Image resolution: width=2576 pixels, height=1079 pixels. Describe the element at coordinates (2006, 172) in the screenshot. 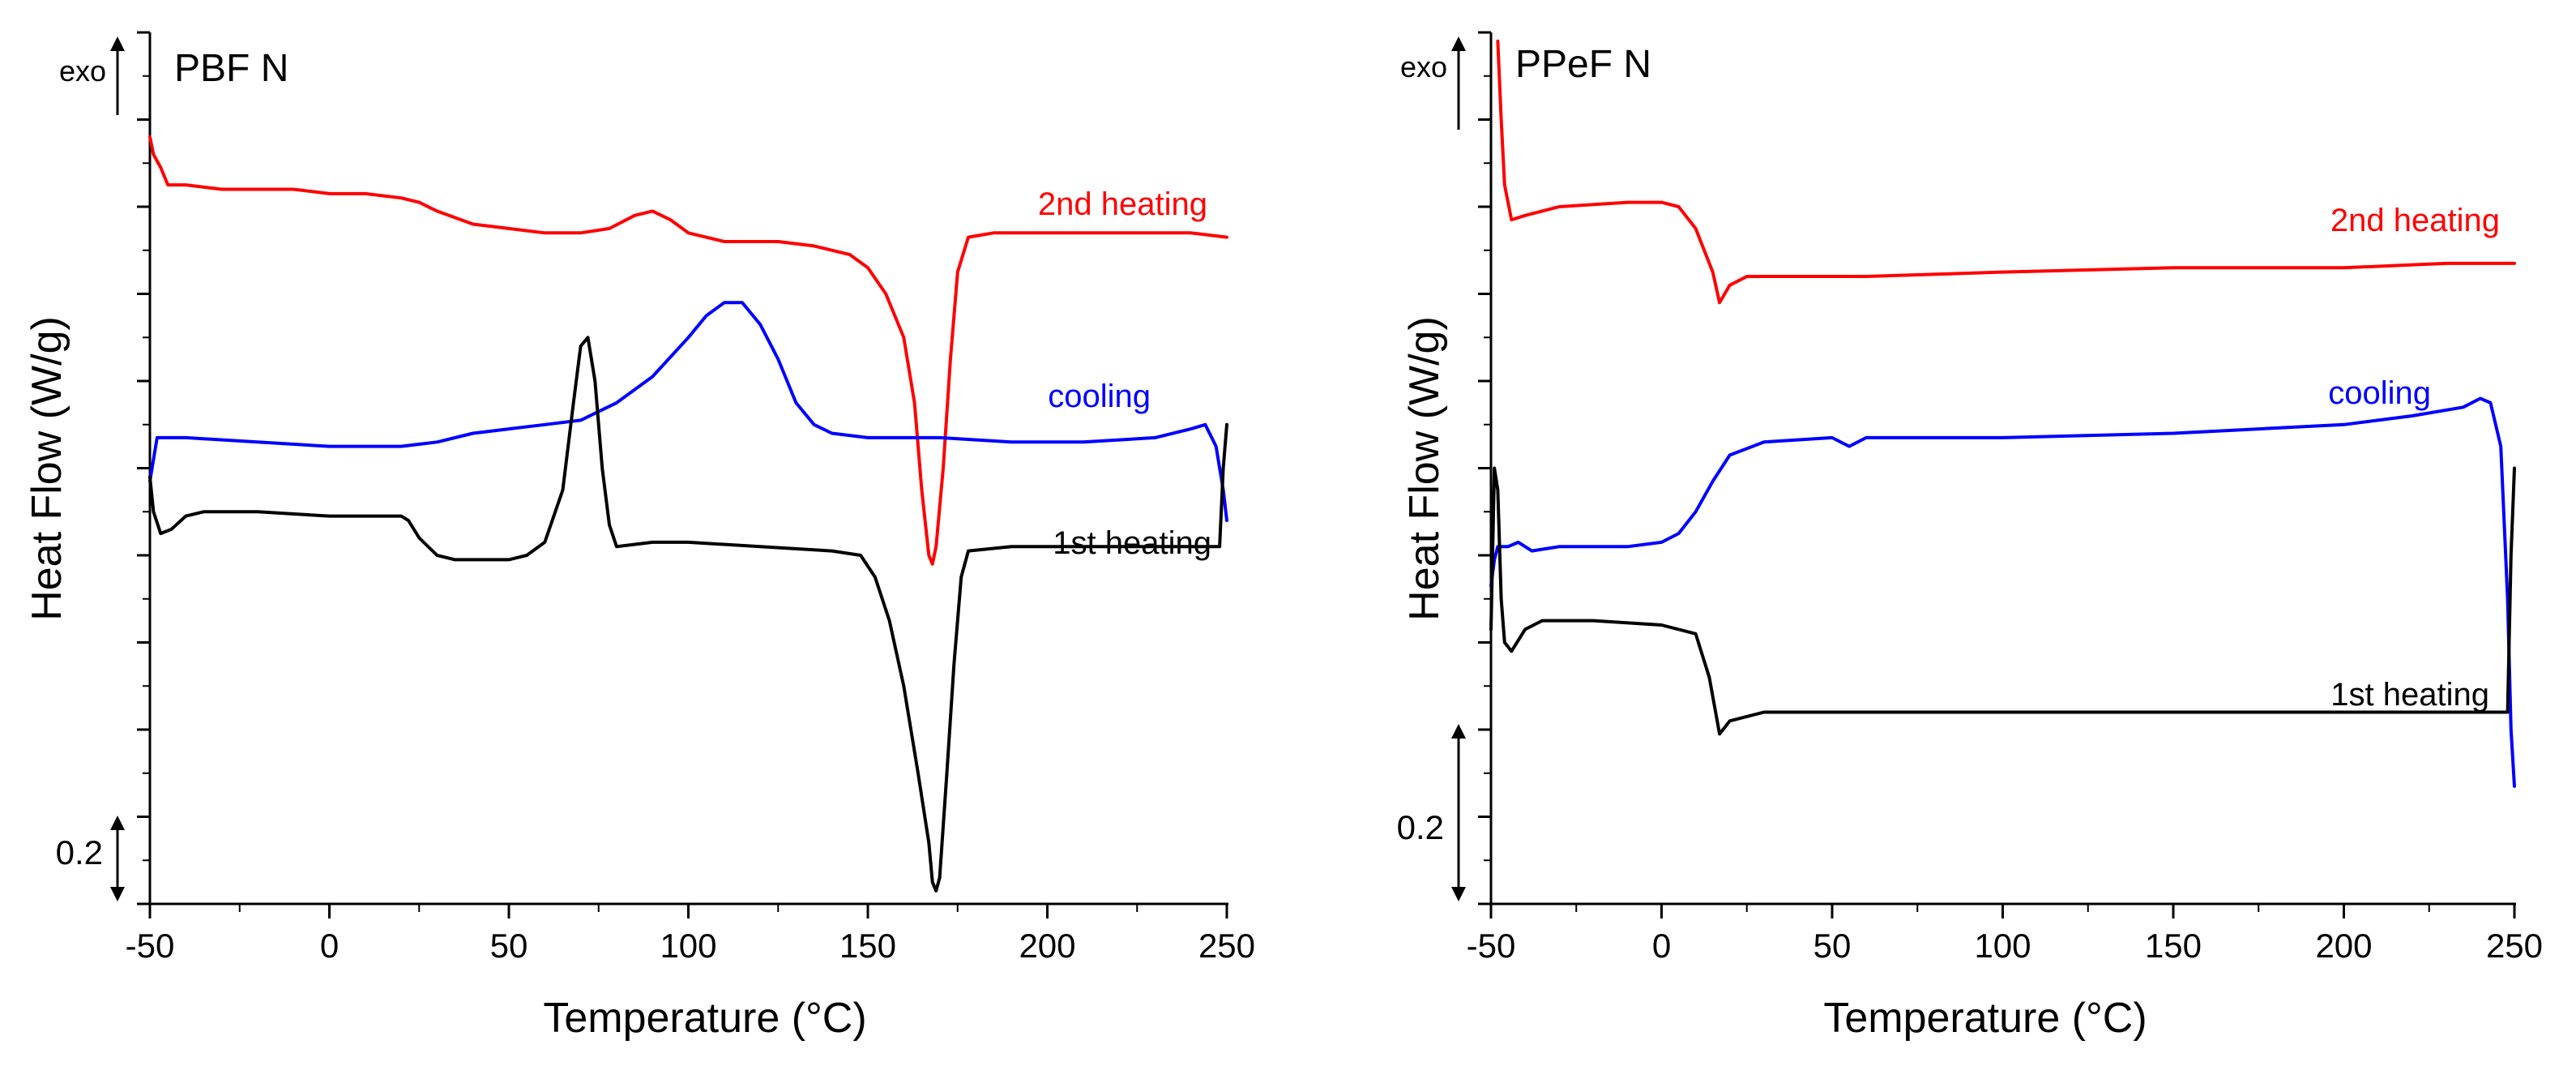

I see `series-line-2nd-heating` at that location.